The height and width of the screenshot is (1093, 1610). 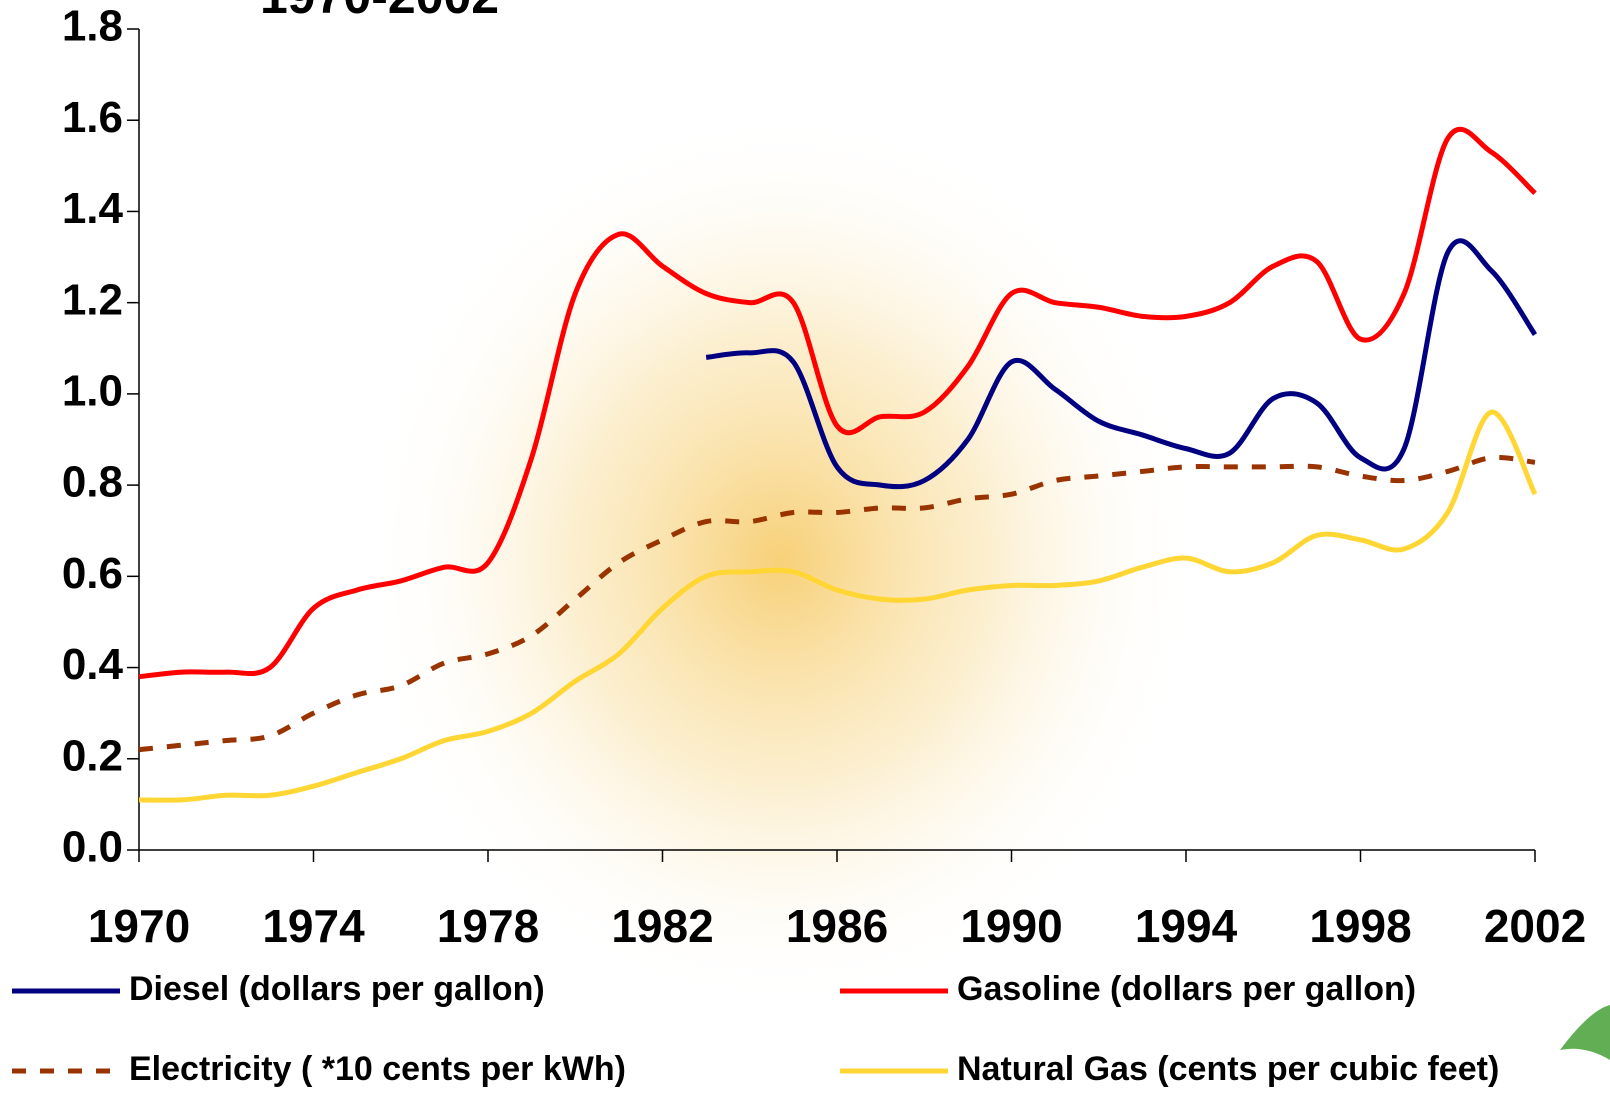 I want to click on x-tick-label: 1970, so click(x=139, y=926).